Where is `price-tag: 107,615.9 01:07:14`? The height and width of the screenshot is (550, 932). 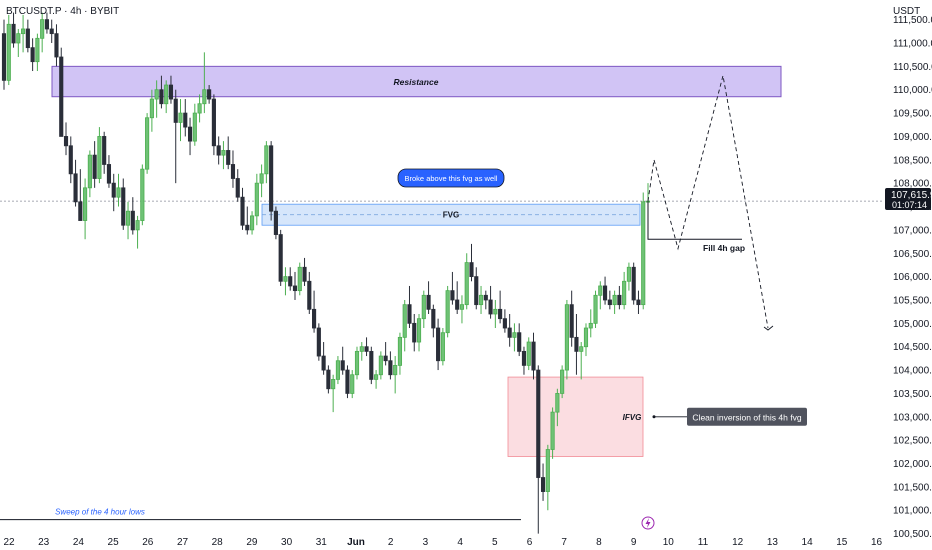
price-tag: 107,615.9 01:07:14 is located at coordinates (908, 199).